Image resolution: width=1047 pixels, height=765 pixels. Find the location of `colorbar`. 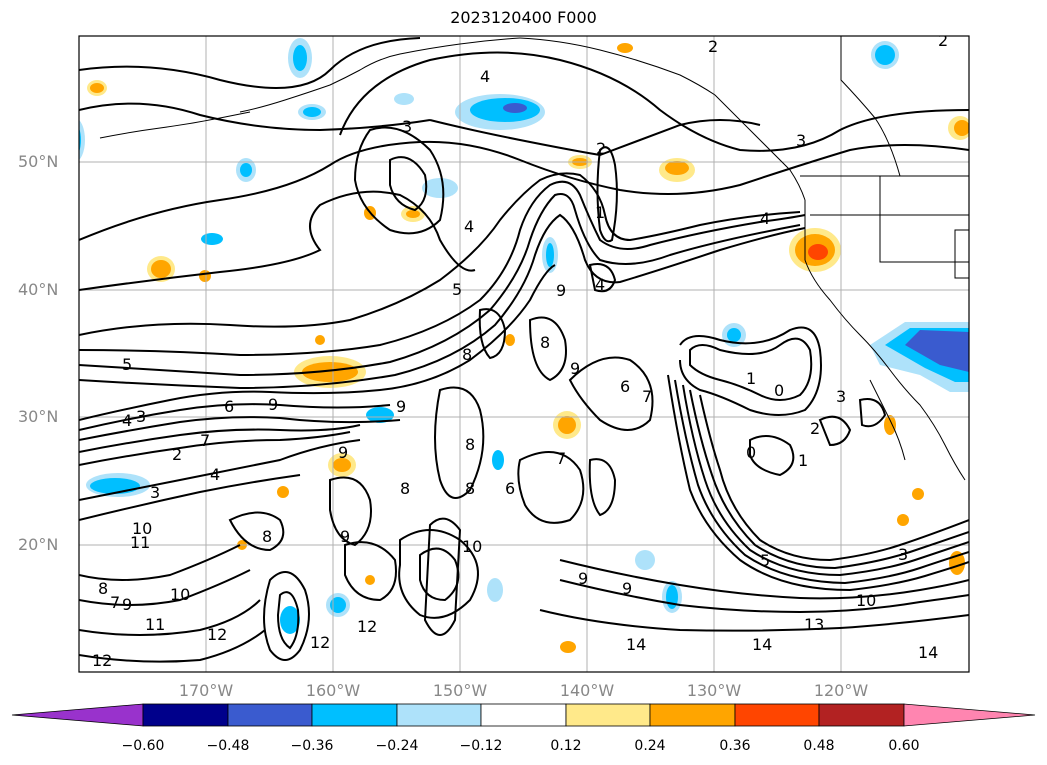

colorbar is located at coordinates (523, 715).